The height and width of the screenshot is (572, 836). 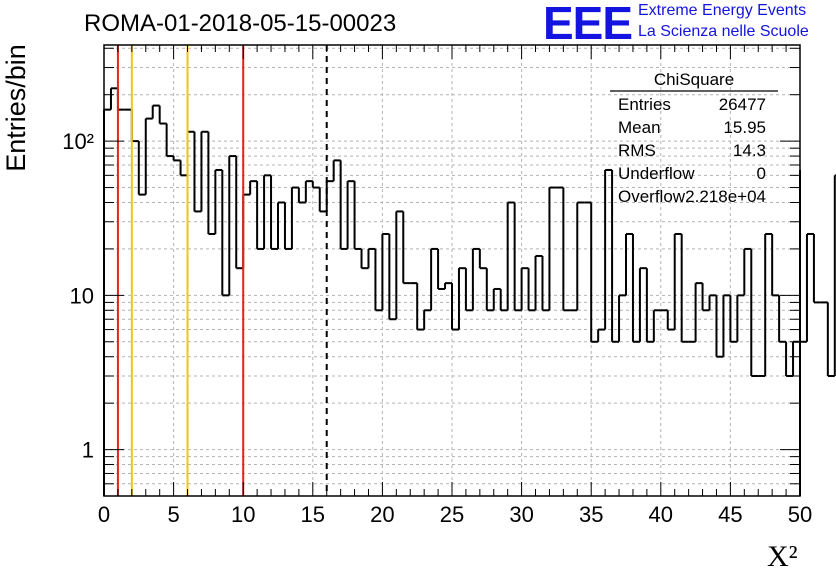 What do you see at coordinates (88, 450) in the screenshot?
I see `y-tick-label: 1` at bounding box center [88, 450].